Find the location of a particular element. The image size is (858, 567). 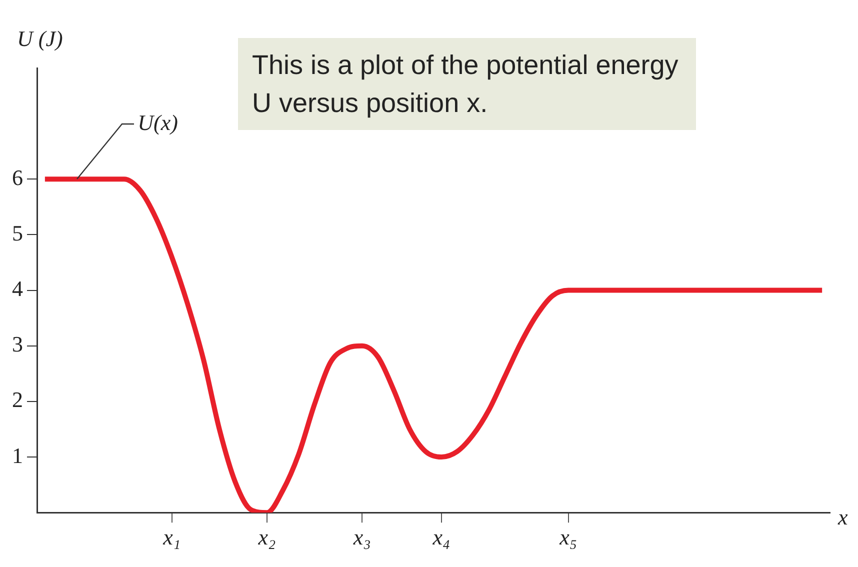

x-tick-label: x₂ is located at coordinates (266, 537).